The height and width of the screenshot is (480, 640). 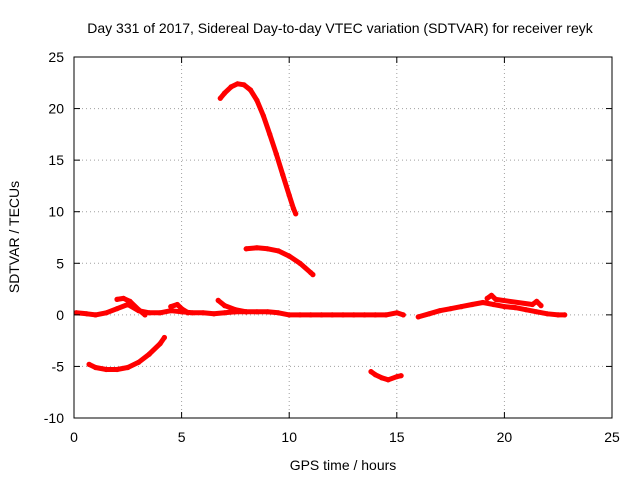 What do you see at coordinates (54, 418) in the screenshot?
I see `y-tick-label: -10` at bounding box center [54, 418].